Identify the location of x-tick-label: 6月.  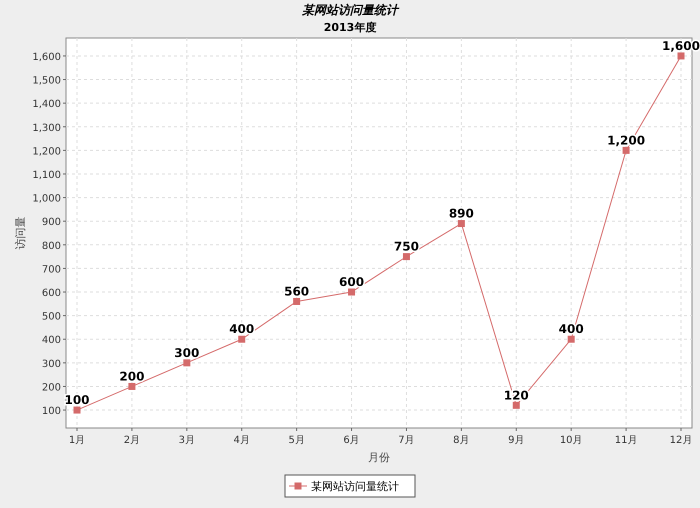
(351, 440).